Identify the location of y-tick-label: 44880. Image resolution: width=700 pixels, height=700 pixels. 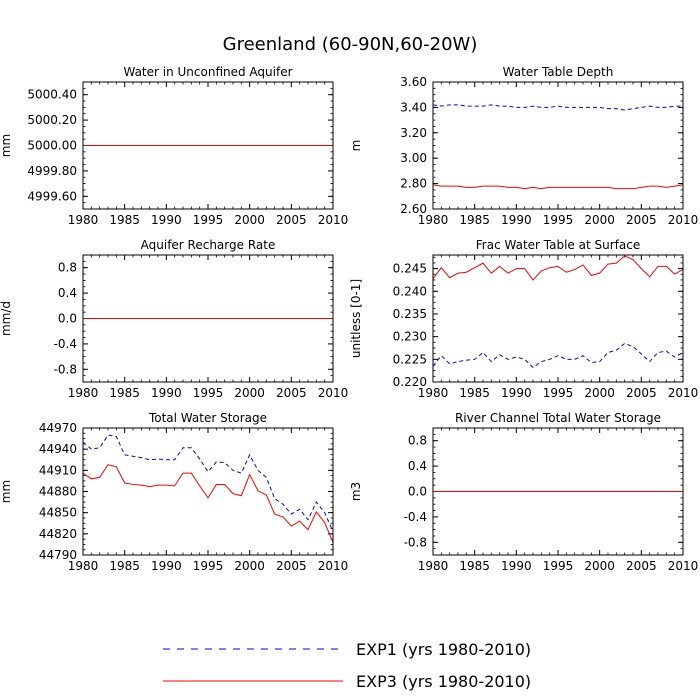
(58, 492).